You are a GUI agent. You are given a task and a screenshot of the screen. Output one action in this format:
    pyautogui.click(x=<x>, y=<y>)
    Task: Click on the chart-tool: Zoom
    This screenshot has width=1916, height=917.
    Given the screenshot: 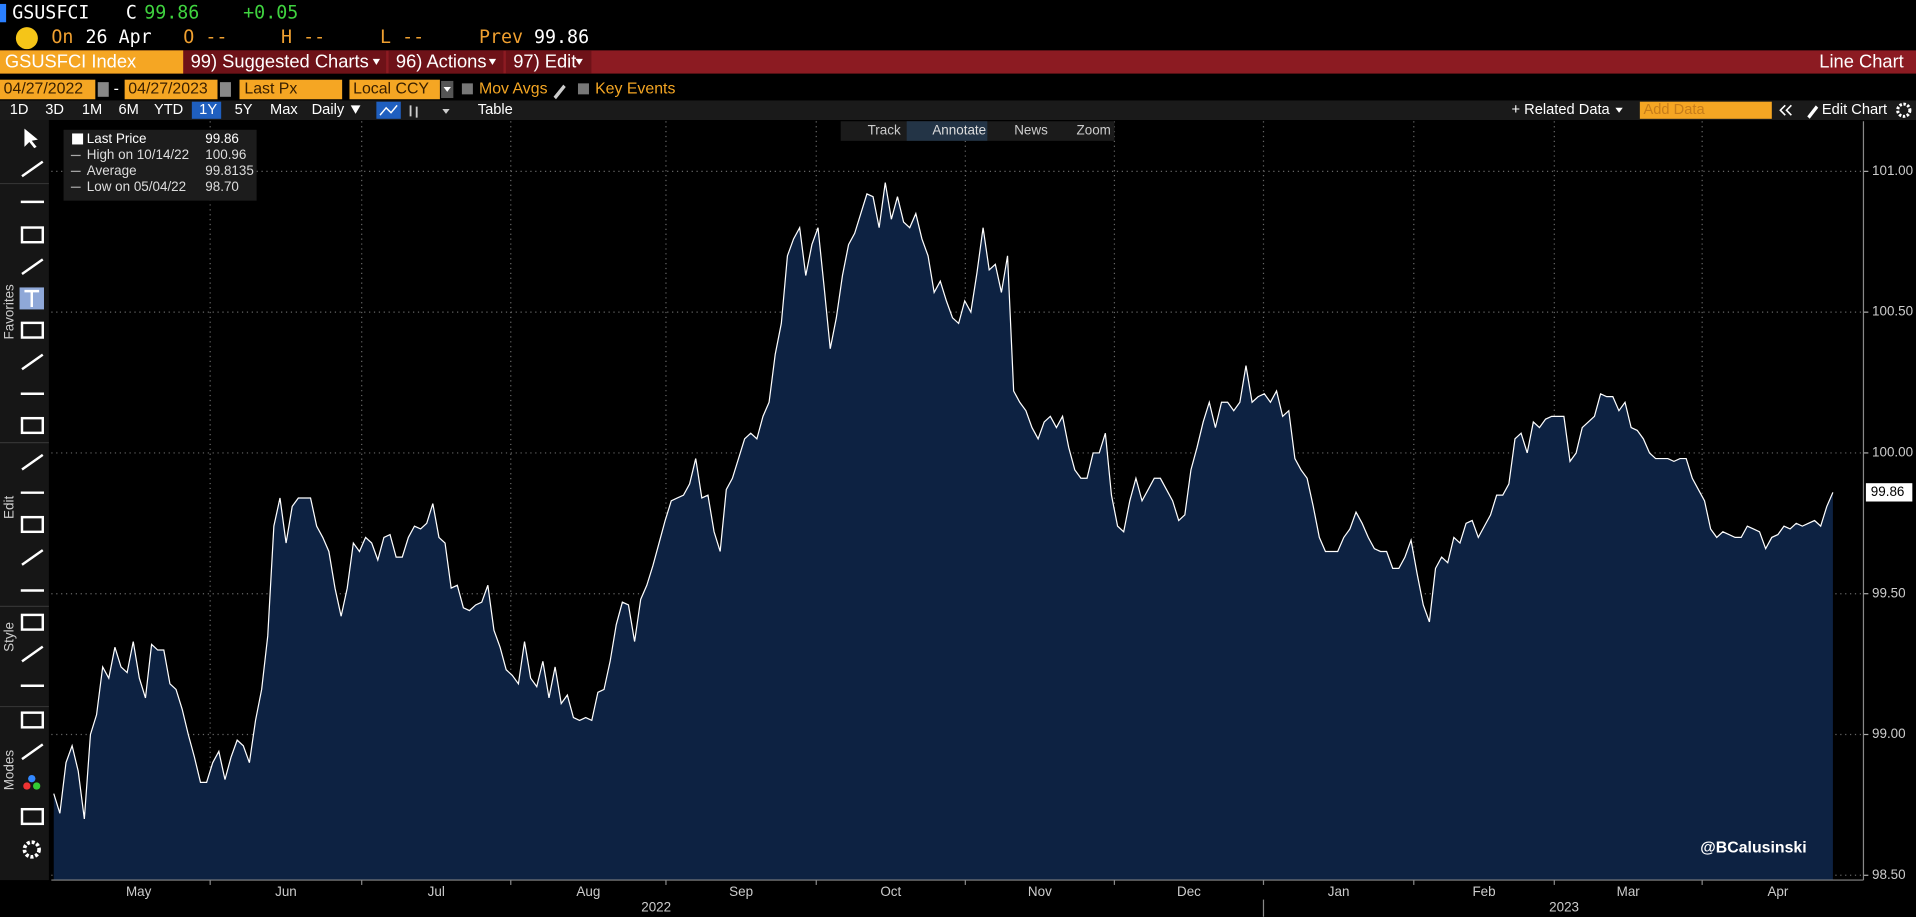 What is the action you would take?
    pyautogui.click(x=1094, y=130)
    